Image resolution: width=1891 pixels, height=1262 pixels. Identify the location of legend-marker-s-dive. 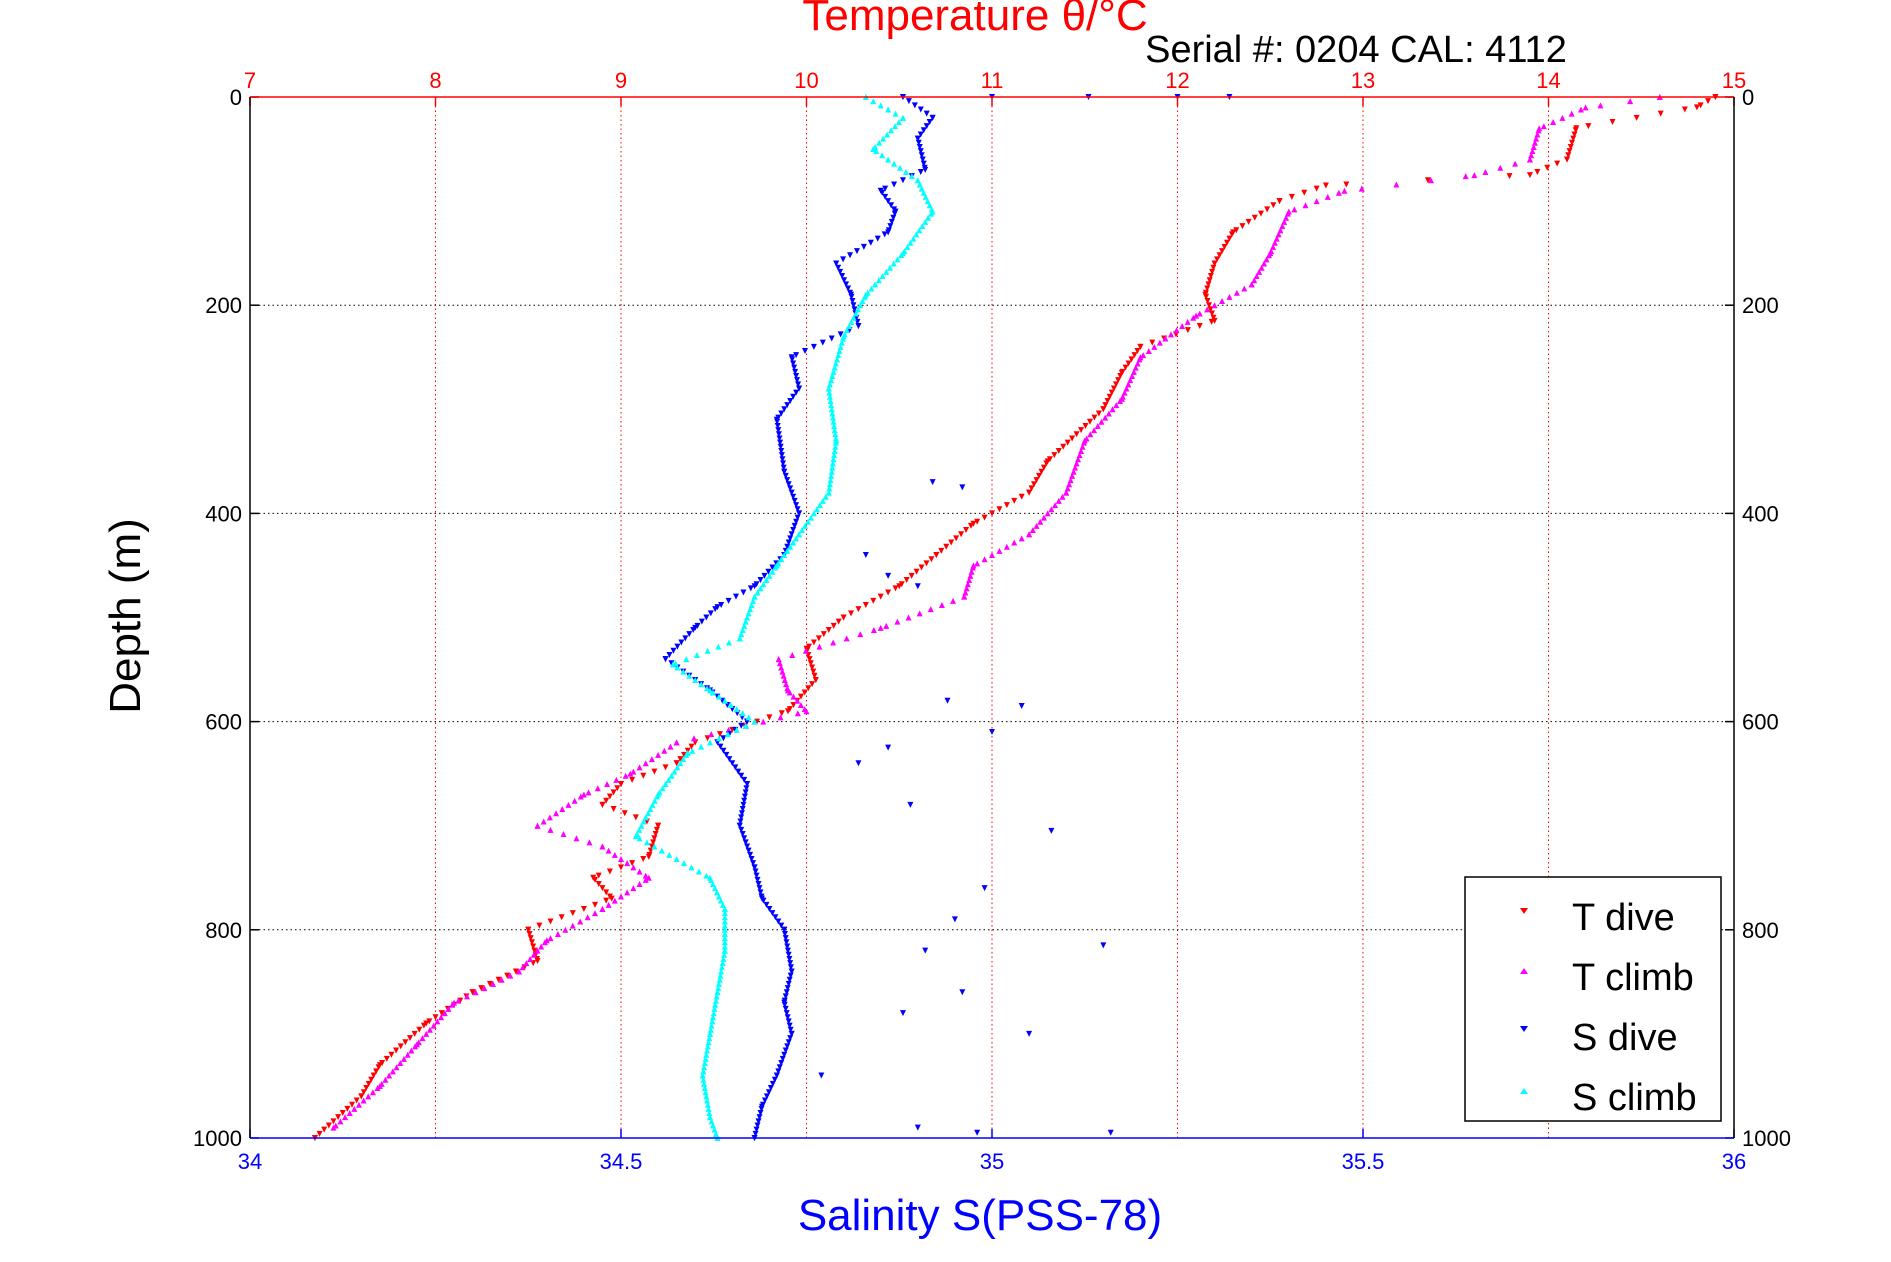
(1524, 1029).